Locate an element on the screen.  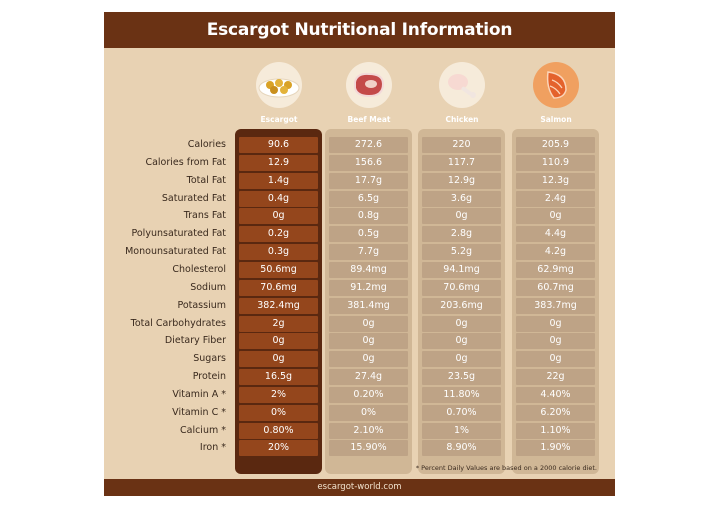
nutrient-label: Vitamin A * is located at coordinates (199, 394).